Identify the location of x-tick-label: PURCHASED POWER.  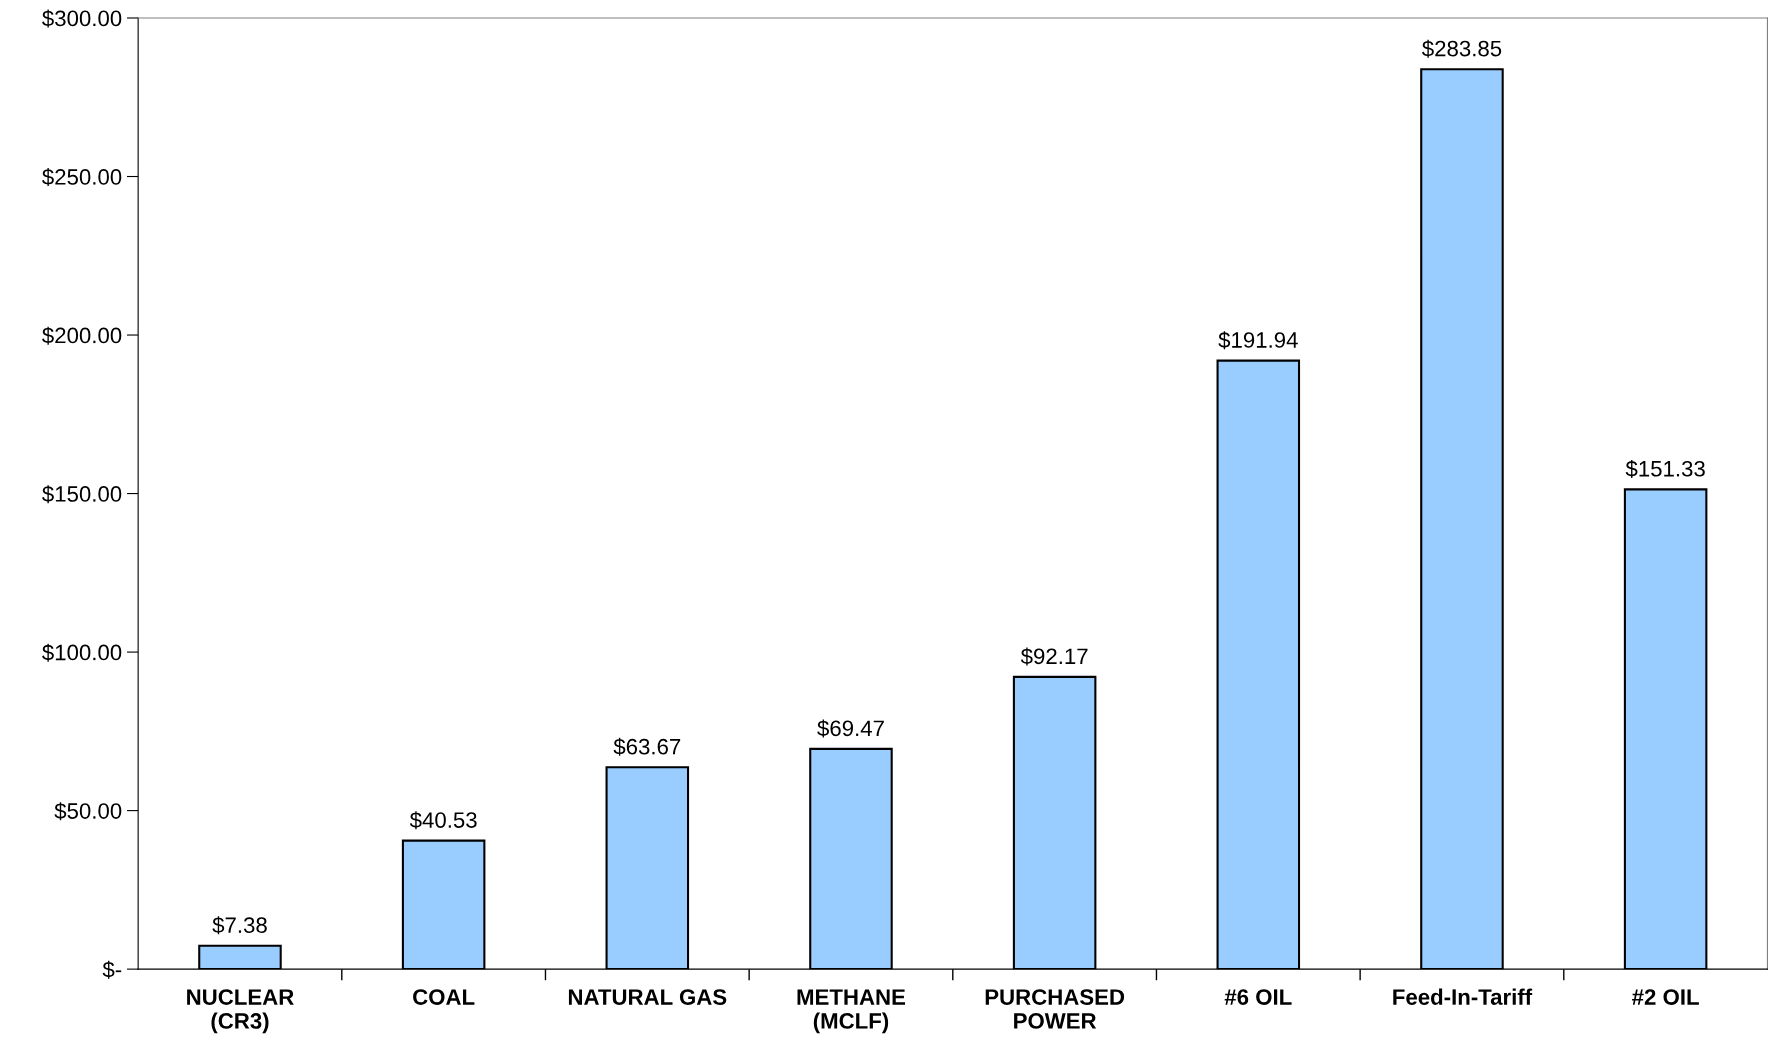
(1055, 1009).